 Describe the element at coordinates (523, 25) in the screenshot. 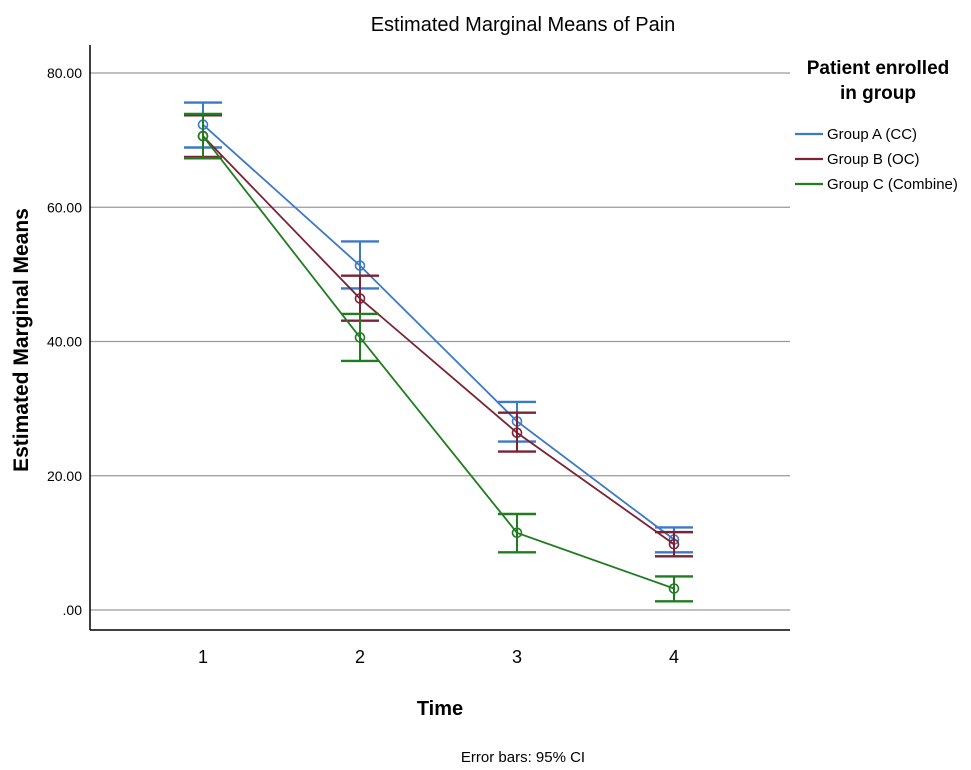

I see `chart-title: Estimated Marginal Means of Pain` at that location.